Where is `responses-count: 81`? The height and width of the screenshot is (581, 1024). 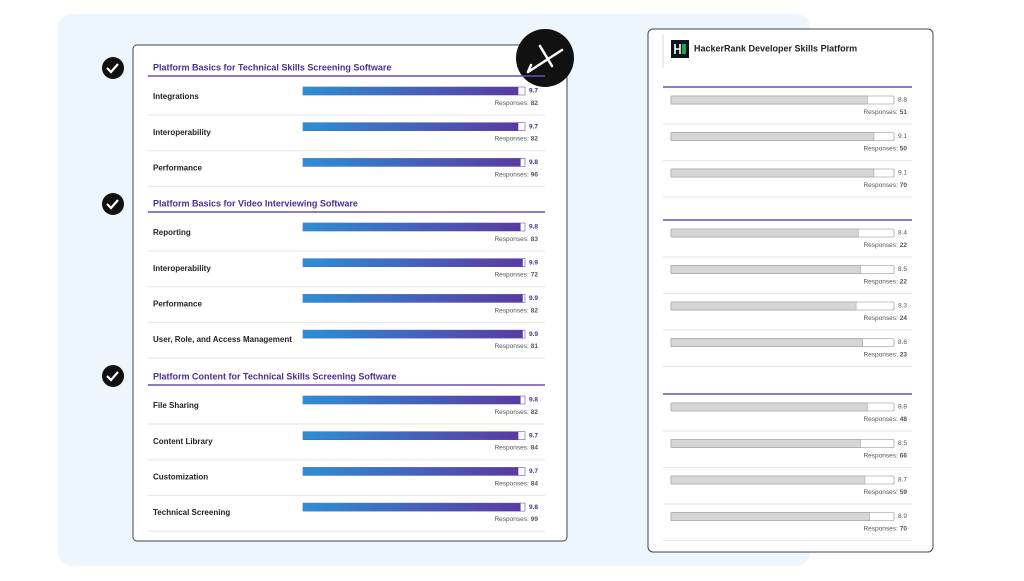
responses-count: 81 is located at coordinates (535, 346).